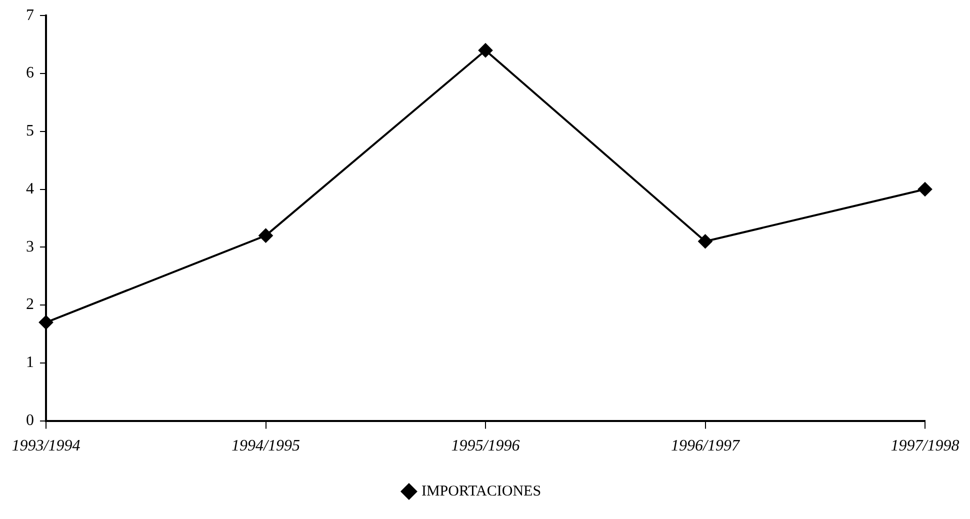 The height and width of the screenshot is (519, 970). I want to click on y-tick-label: 7, so click(30, 15).